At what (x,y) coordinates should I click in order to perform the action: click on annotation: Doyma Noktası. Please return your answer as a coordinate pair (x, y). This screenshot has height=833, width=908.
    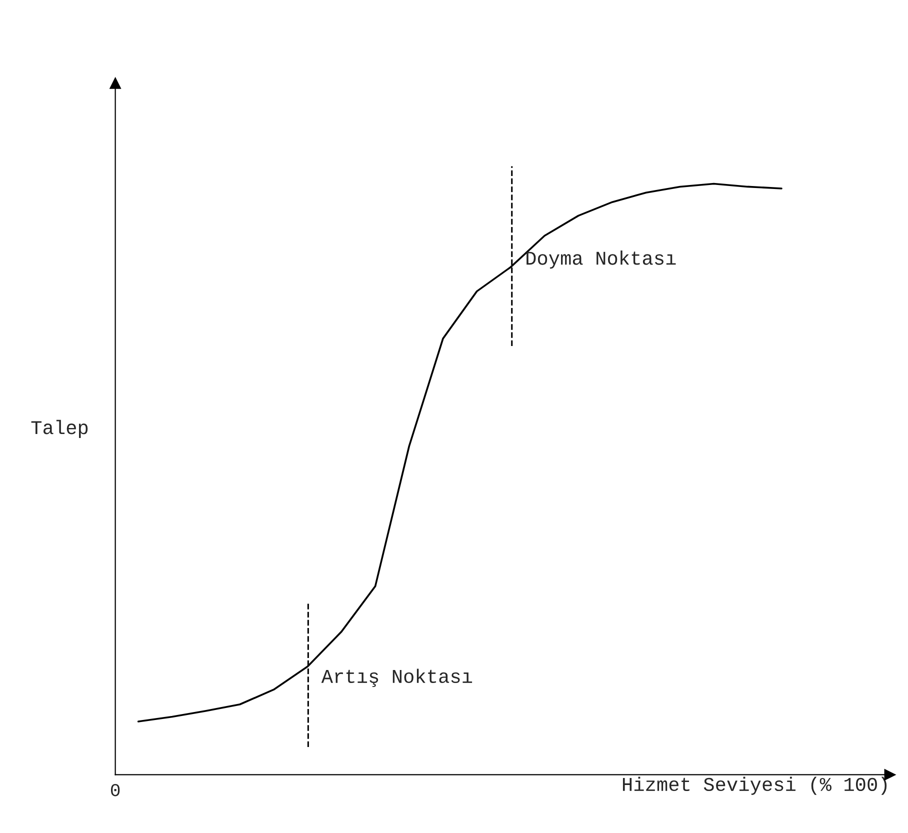
    Looking at the image, I should click on (601, 259).